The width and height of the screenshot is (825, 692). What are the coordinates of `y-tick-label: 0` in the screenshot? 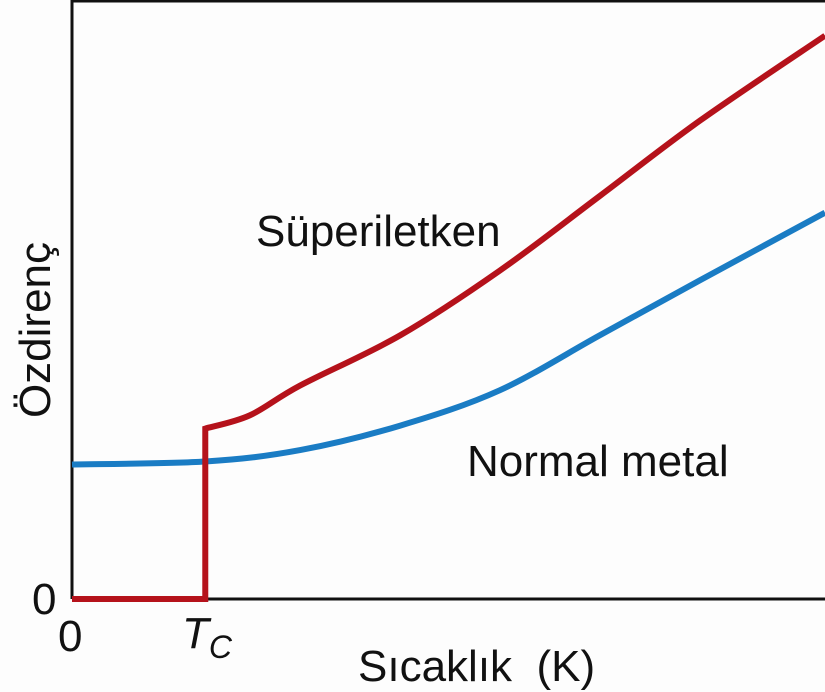 It's located at (44, 599).